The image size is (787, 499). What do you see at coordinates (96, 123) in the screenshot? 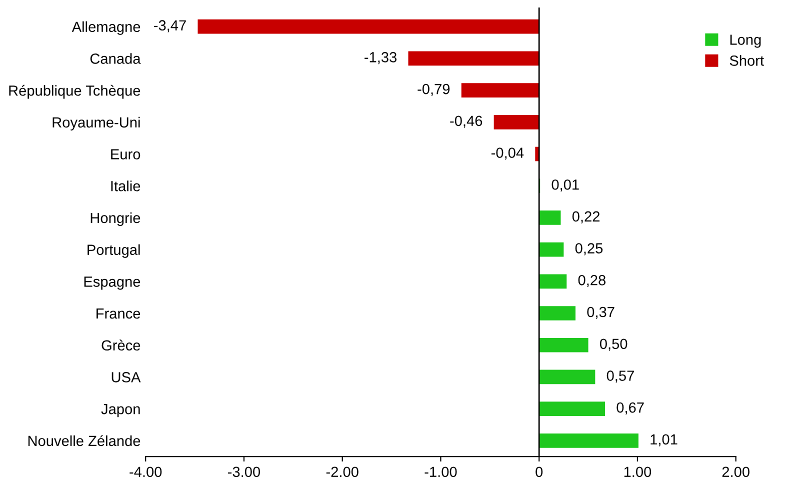
I see `y-tick-label: Royaume-Uni` at bounding box center [96, 123].